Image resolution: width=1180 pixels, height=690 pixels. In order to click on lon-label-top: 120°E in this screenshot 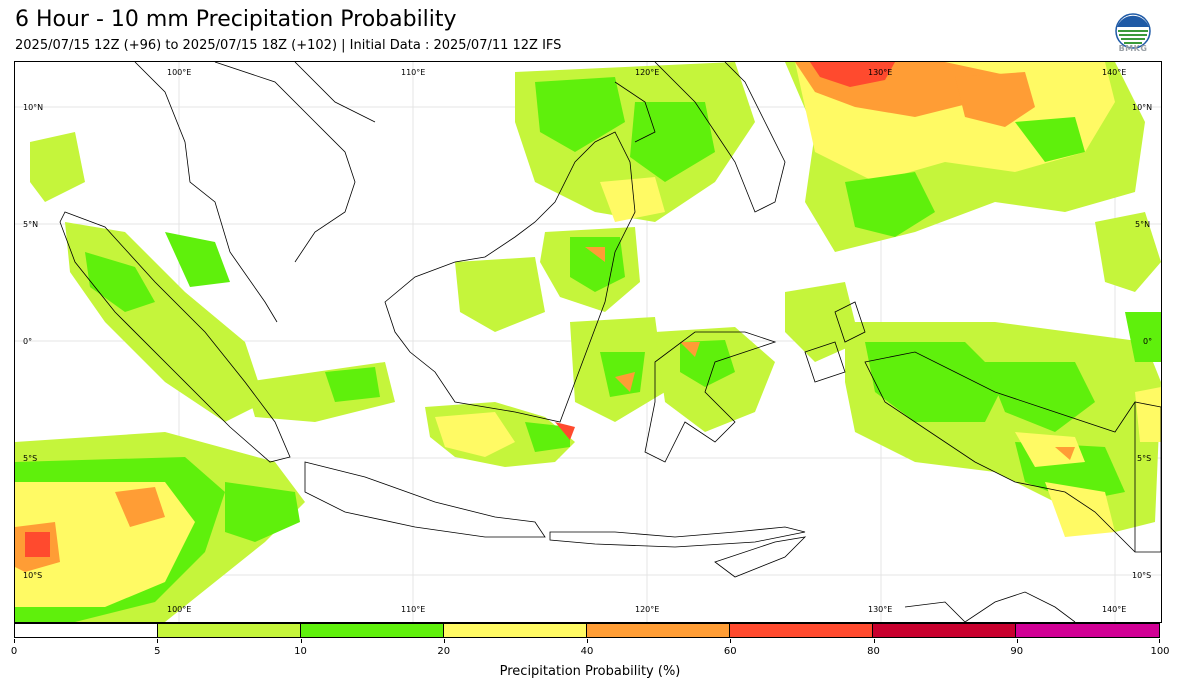, I will do `click(647, 72)`.